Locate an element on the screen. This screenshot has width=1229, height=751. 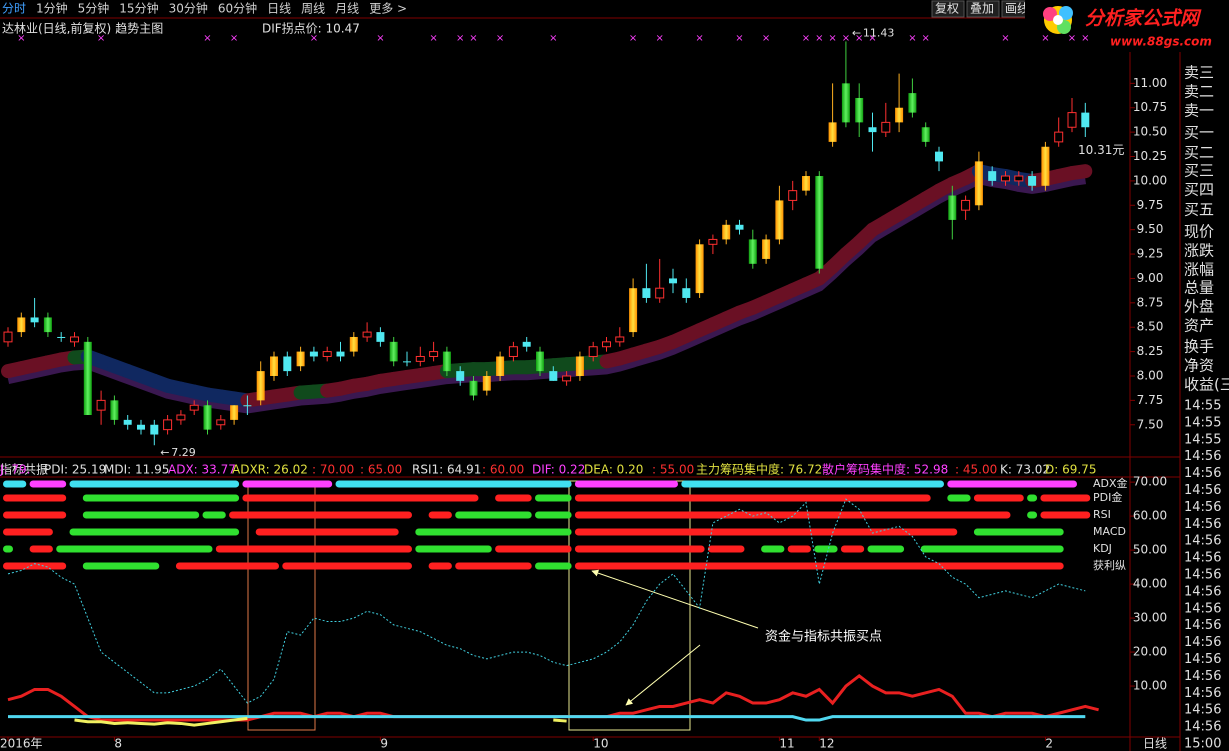
toolbar-button: 叠加 is located at coordinates (982, 9).